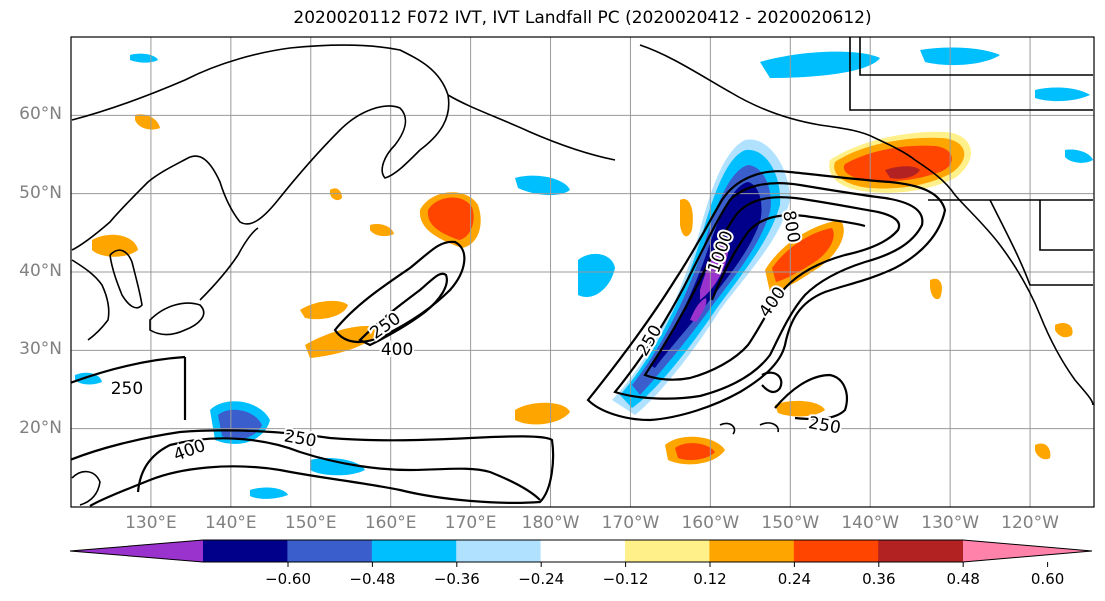 The image size is (1105, 601). I want to click on longitude-label: 120°W, so click(1030, 523).